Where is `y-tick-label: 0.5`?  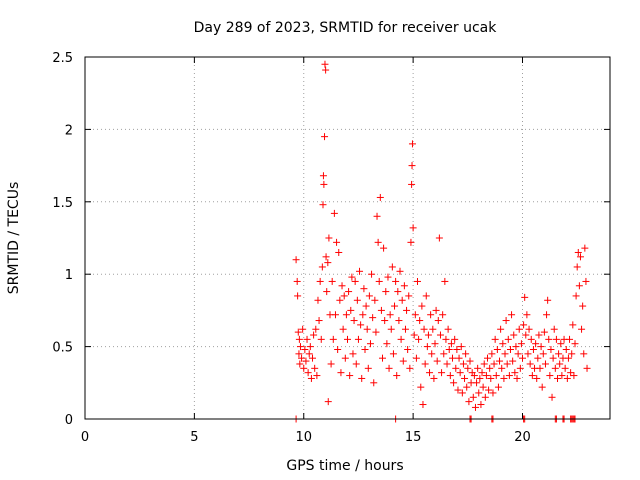 y-tick-label: 0.5 is located at coordinates (62, 348).